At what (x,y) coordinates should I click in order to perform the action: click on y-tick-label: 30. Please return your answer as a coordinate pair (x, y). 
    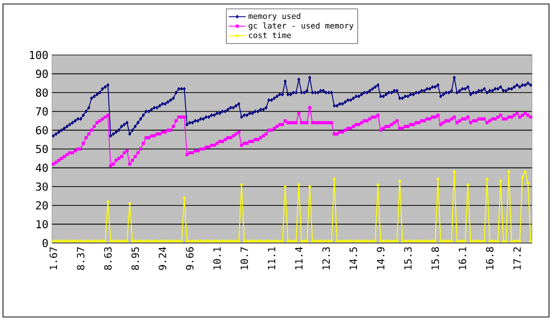
    Looking at the image, I should click on (42, 186).